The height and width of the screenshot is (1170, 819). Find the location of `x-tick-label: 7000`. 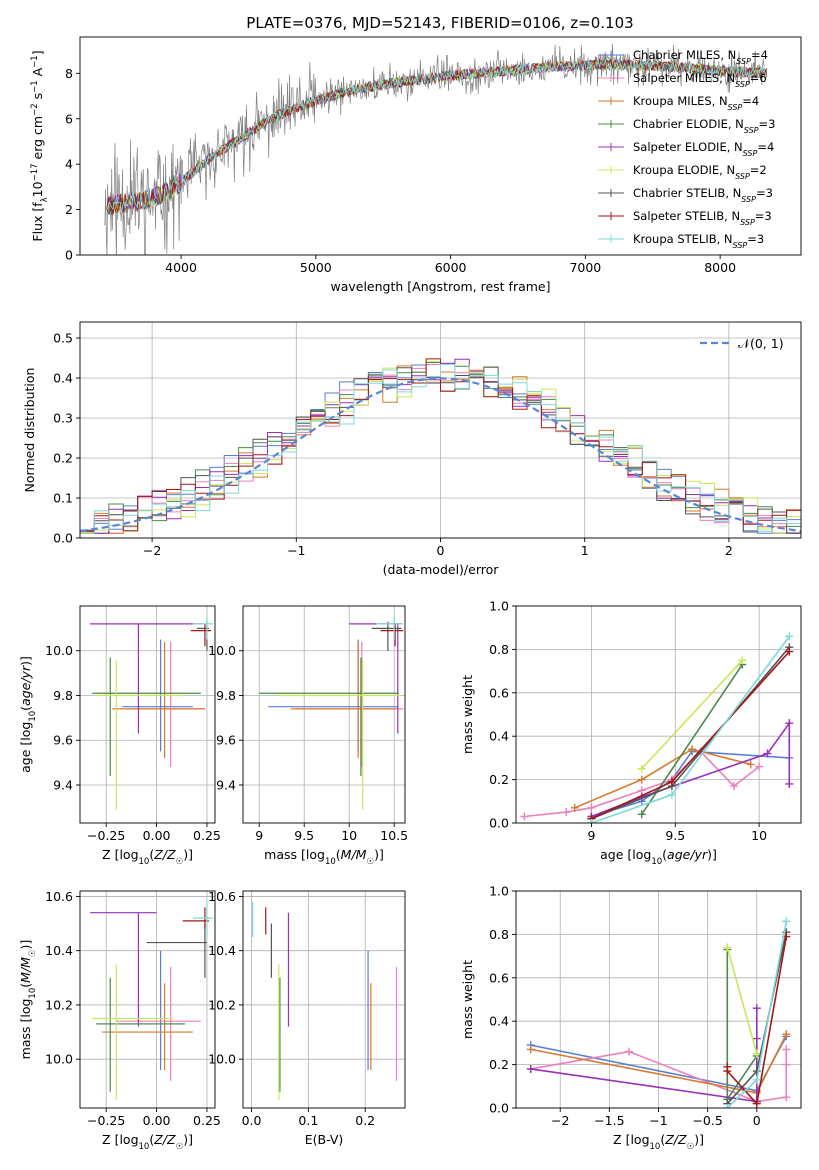

x-tick-label: 7000 is located at coordinates (585, 267).